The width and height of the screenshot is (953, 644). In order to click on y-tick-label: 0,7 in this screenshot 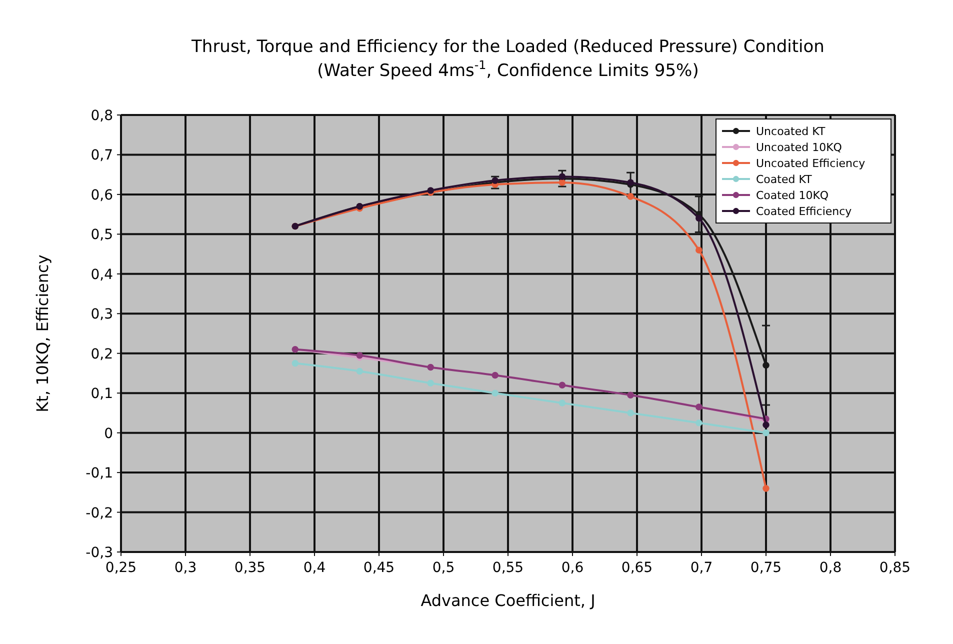, I will do `click(101, 156)`.